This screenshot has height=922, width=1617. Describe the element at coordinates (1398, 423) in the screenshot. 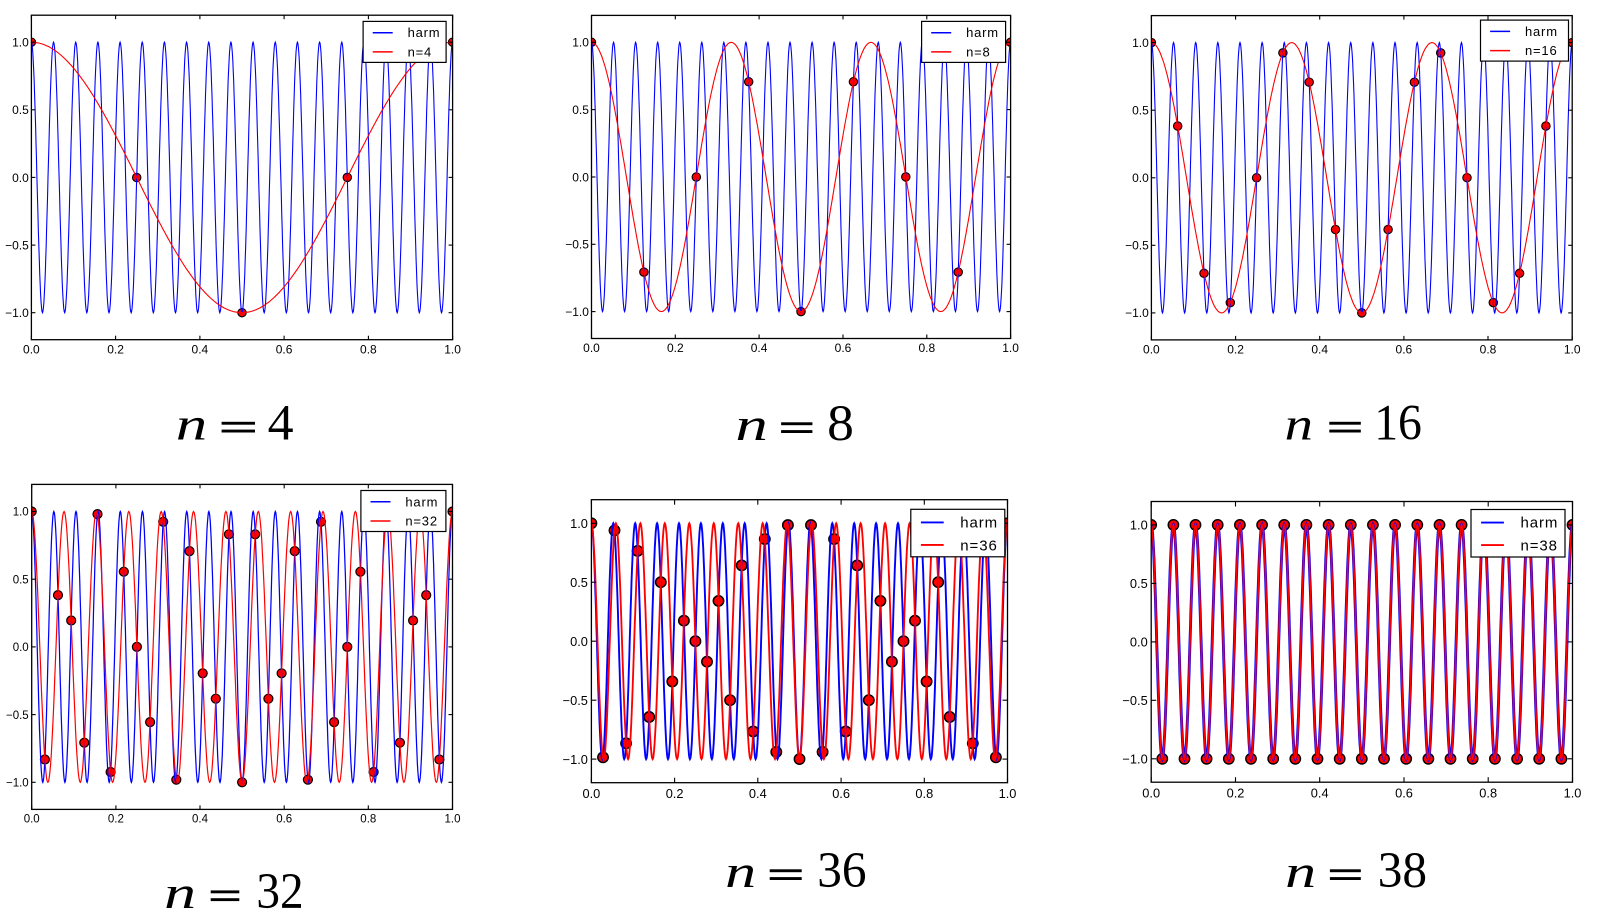

I see `svg-text: 16` at that location.